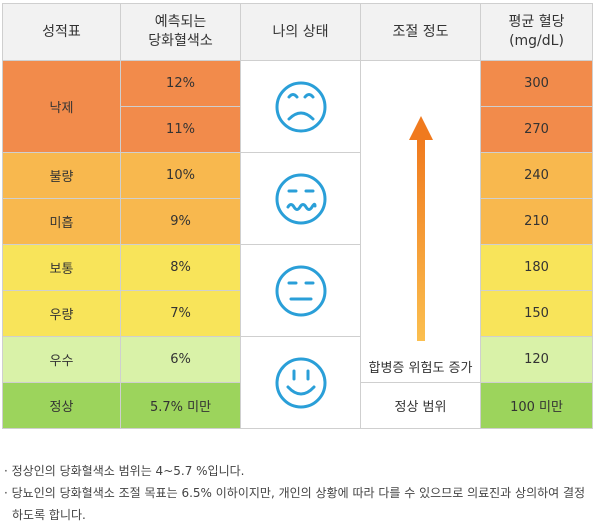  What do you see at coordinates (124, 471) in the screenshot?
I see `footnote-normal-range: · 정상인의 당화혈색소 범위는 4~5.7 %입니다.` at bounding box center [124, 471].